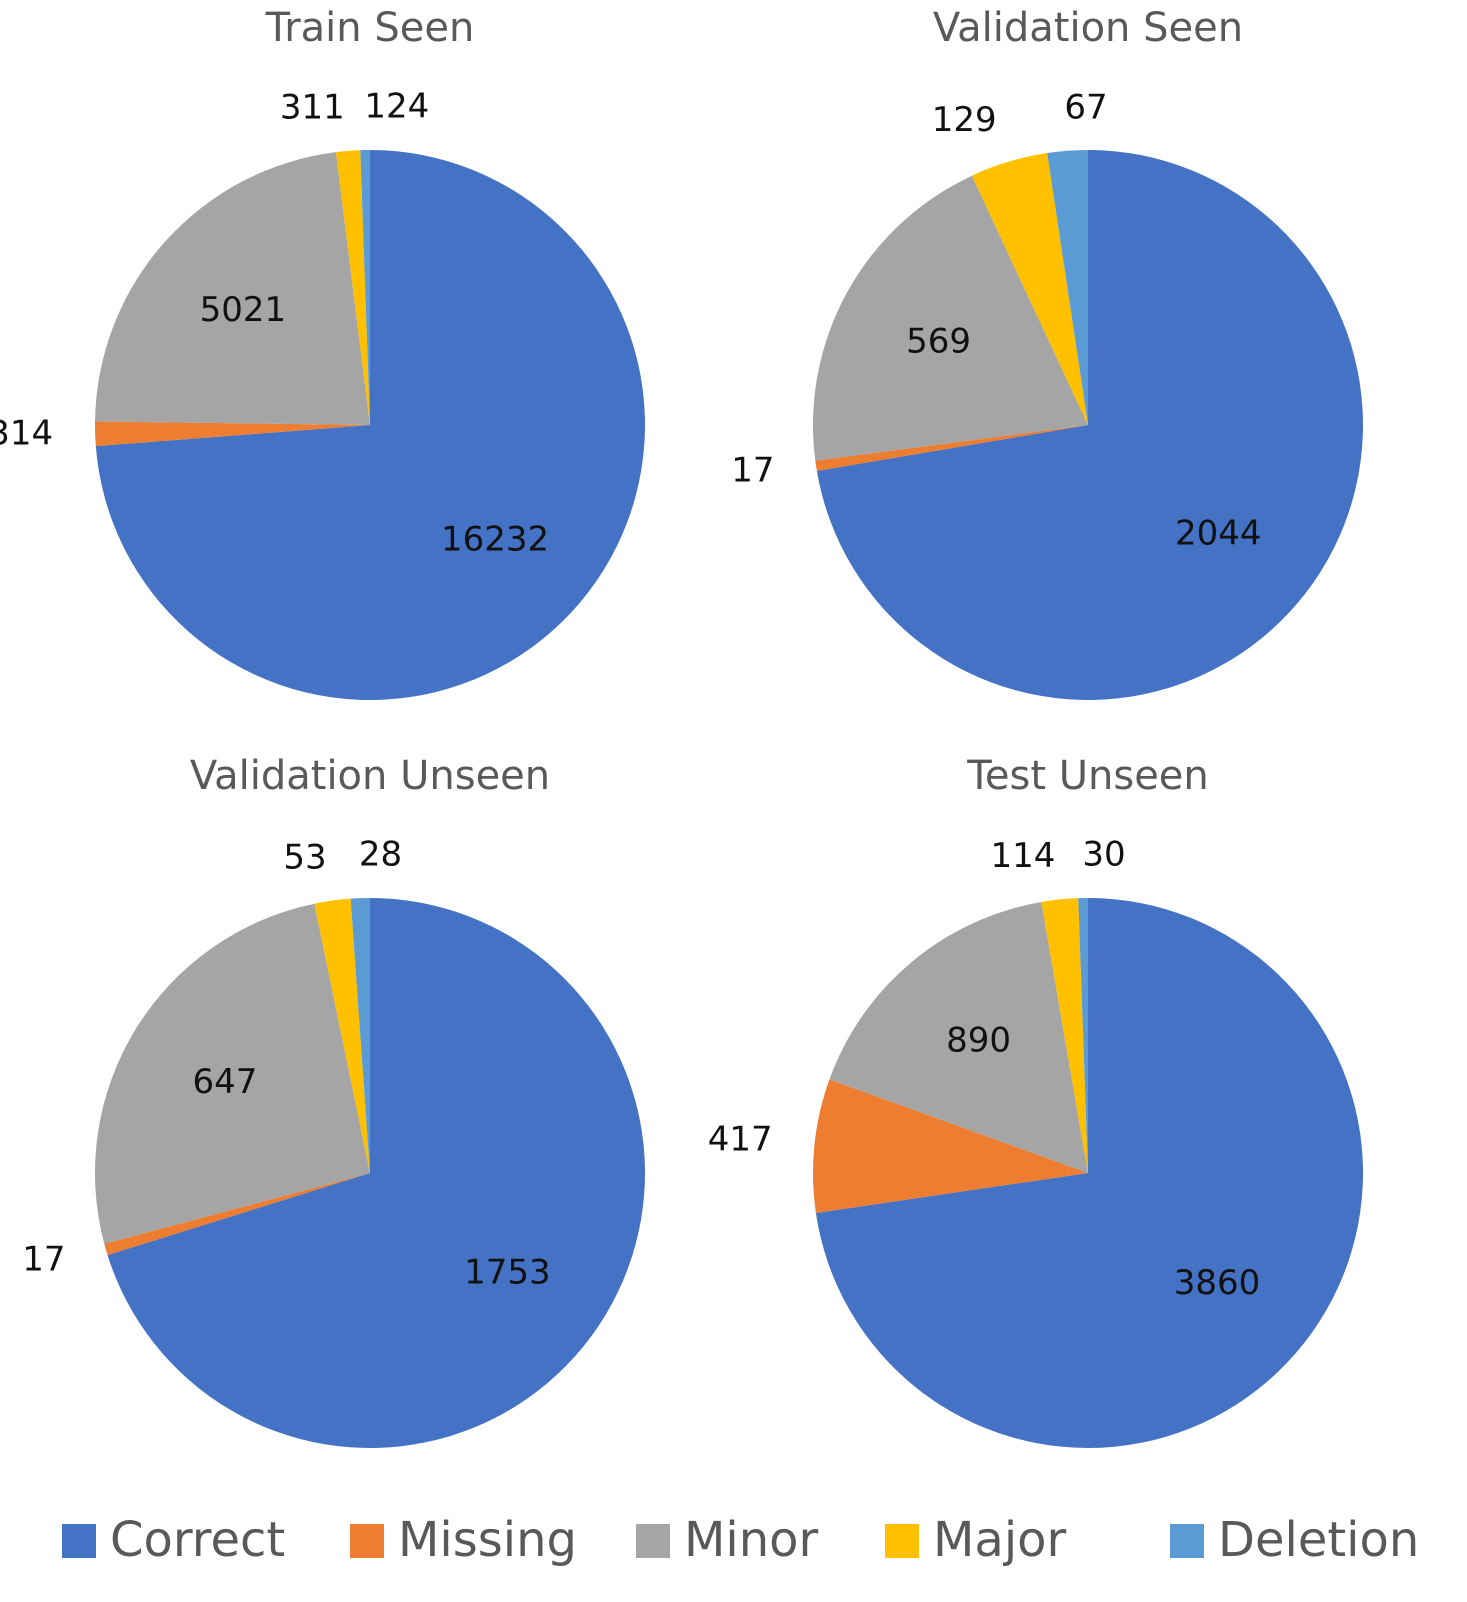 This screenshot has height=1602, width=1467. Describe the element at coordinates (1087, 776) in the screenshot. I see `chart-title: Test Unseen` at that location.